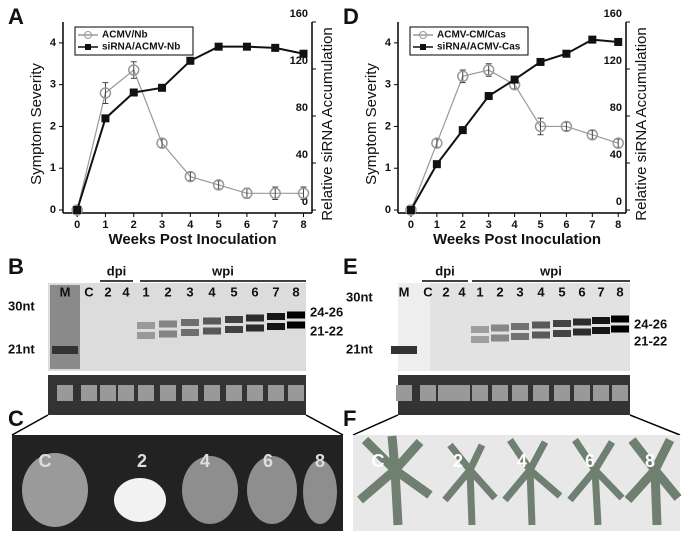 The height and width of the screenshot is (536, 685). What do you see at coordinates (359, 348) in the screenshot?
I see `size-marker: 21nt` at bounding box center [359, 348].